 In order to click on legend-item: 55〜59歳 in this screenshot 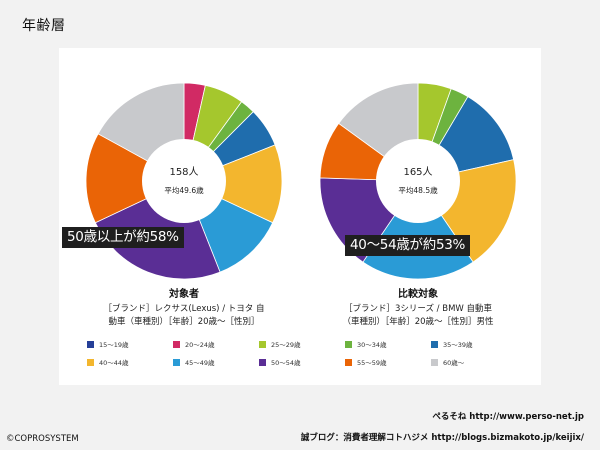, I will do `click(388, 362)`.